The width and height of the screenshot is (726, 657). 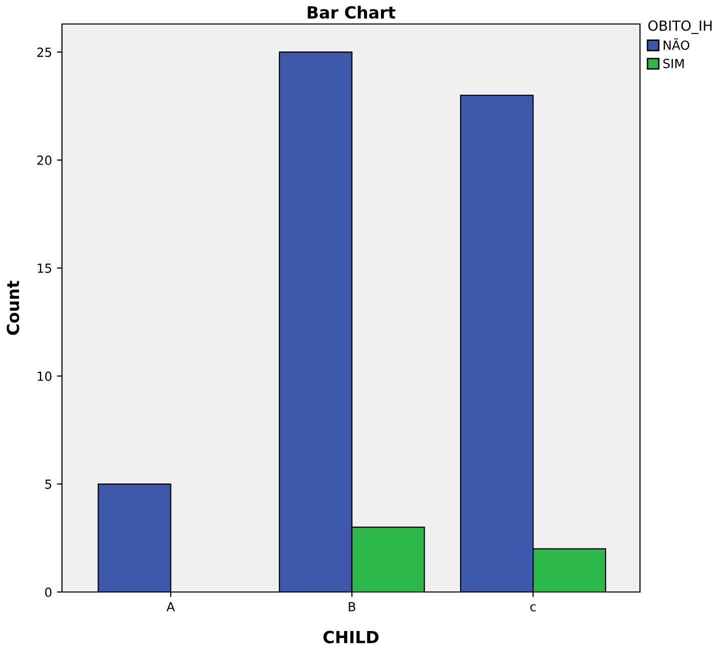 I want to click on y-tick-label: 10, so click(x=45, y=376).